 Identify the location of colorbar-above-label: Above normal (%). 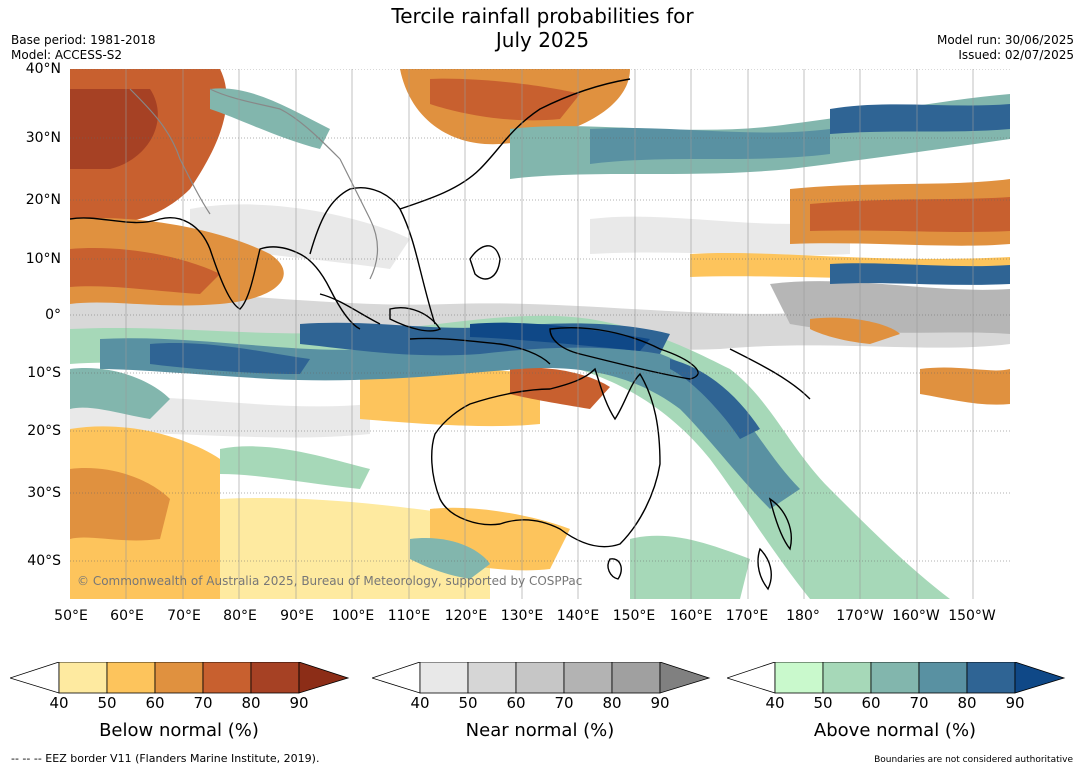
(895, 730).